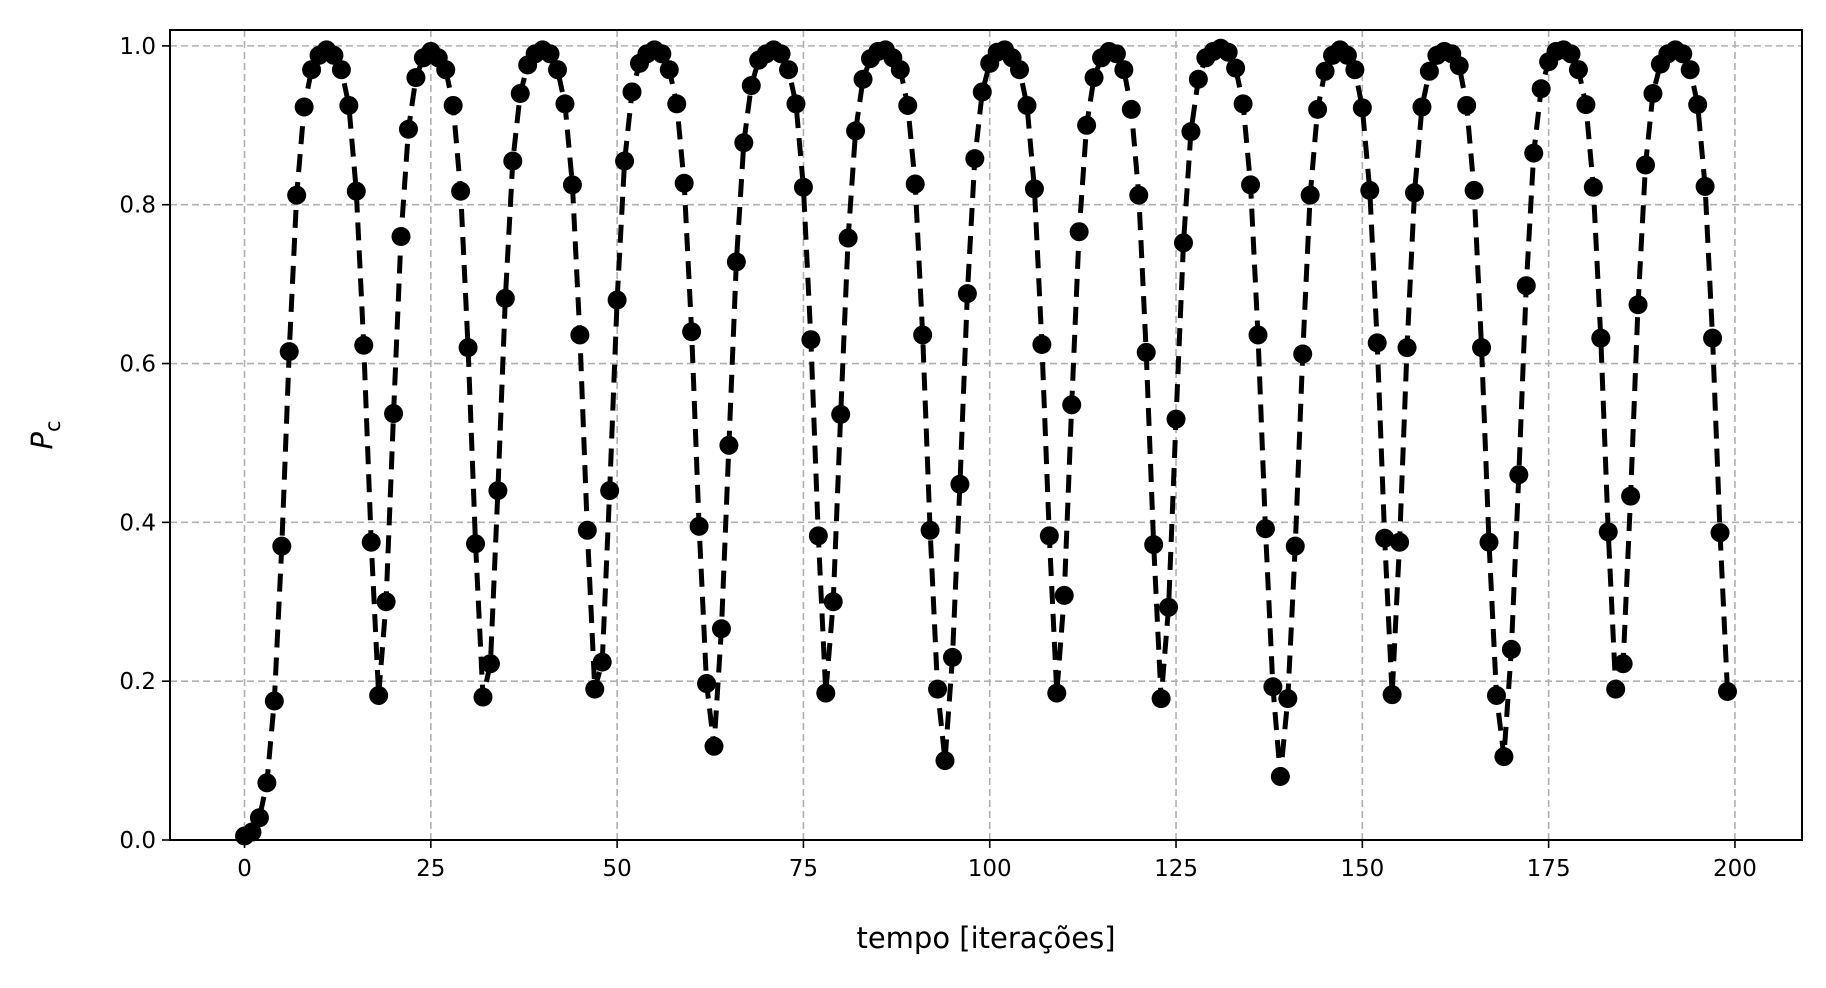  I want to click on x-tick-label: 150, so click(1362, 869).